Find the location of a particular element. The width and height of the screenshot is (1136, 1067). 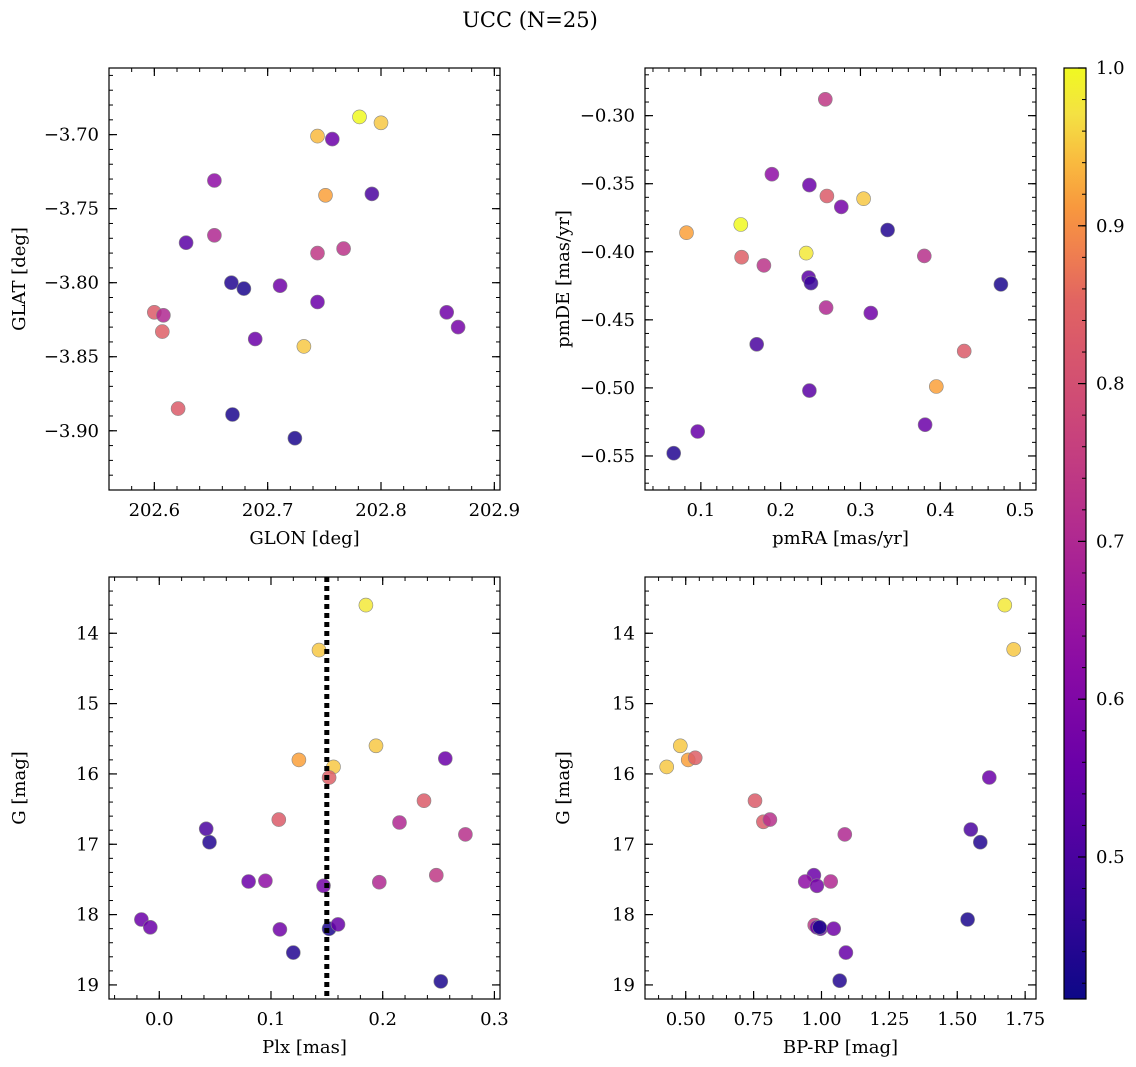

panel-bprp-g-frame is located at coordinates (840, 788).